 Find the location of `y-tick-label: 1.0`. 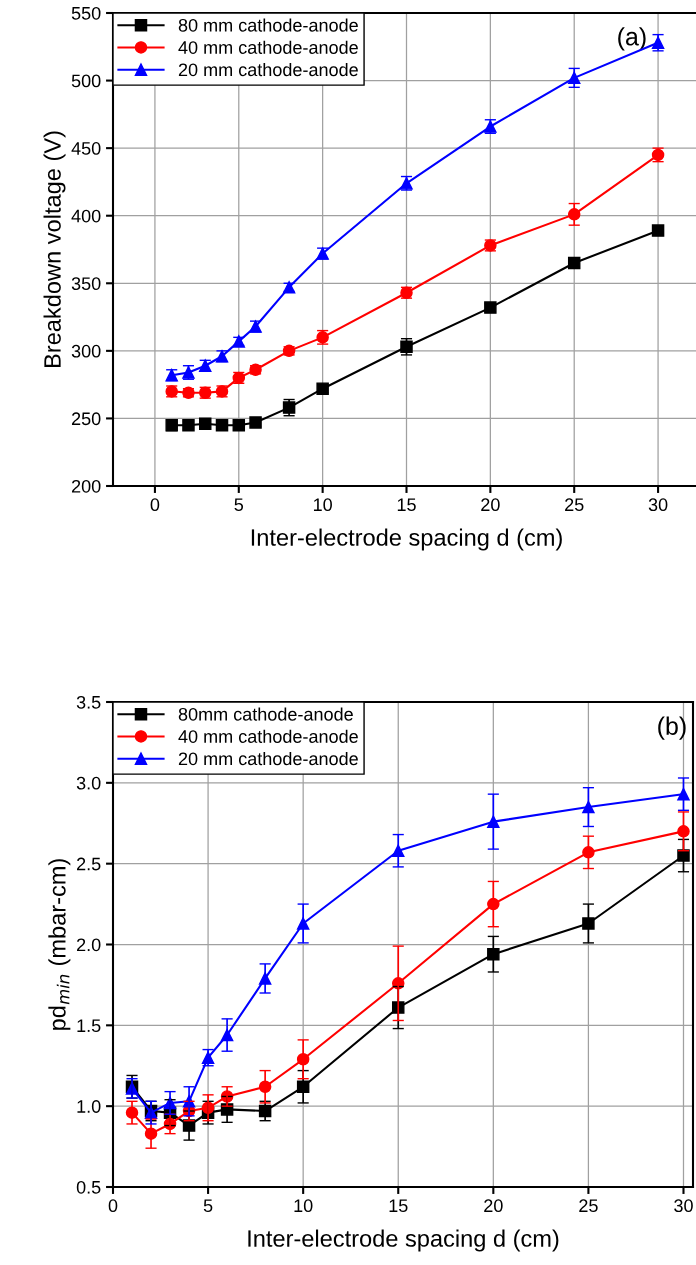

y-tick-label: 1.0 is located at coordinates (89, 1106).